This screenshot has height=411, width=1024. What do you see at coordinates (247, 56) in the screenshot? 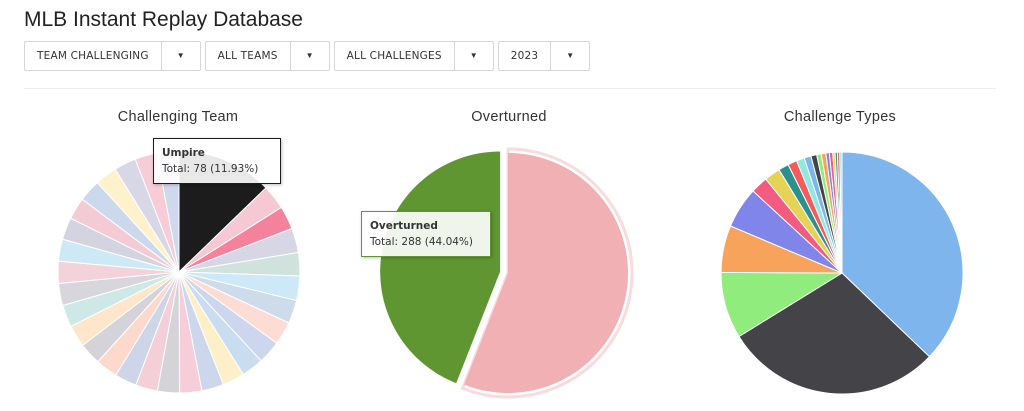
I see `teams-select-value: ALL TEAMS` at bounding box center [247, 56].